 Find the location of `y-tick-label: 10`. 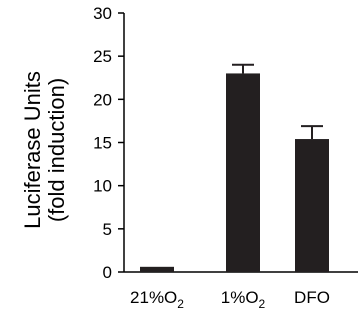

y-tick-label: 10 is located at coordinates (102, 186).